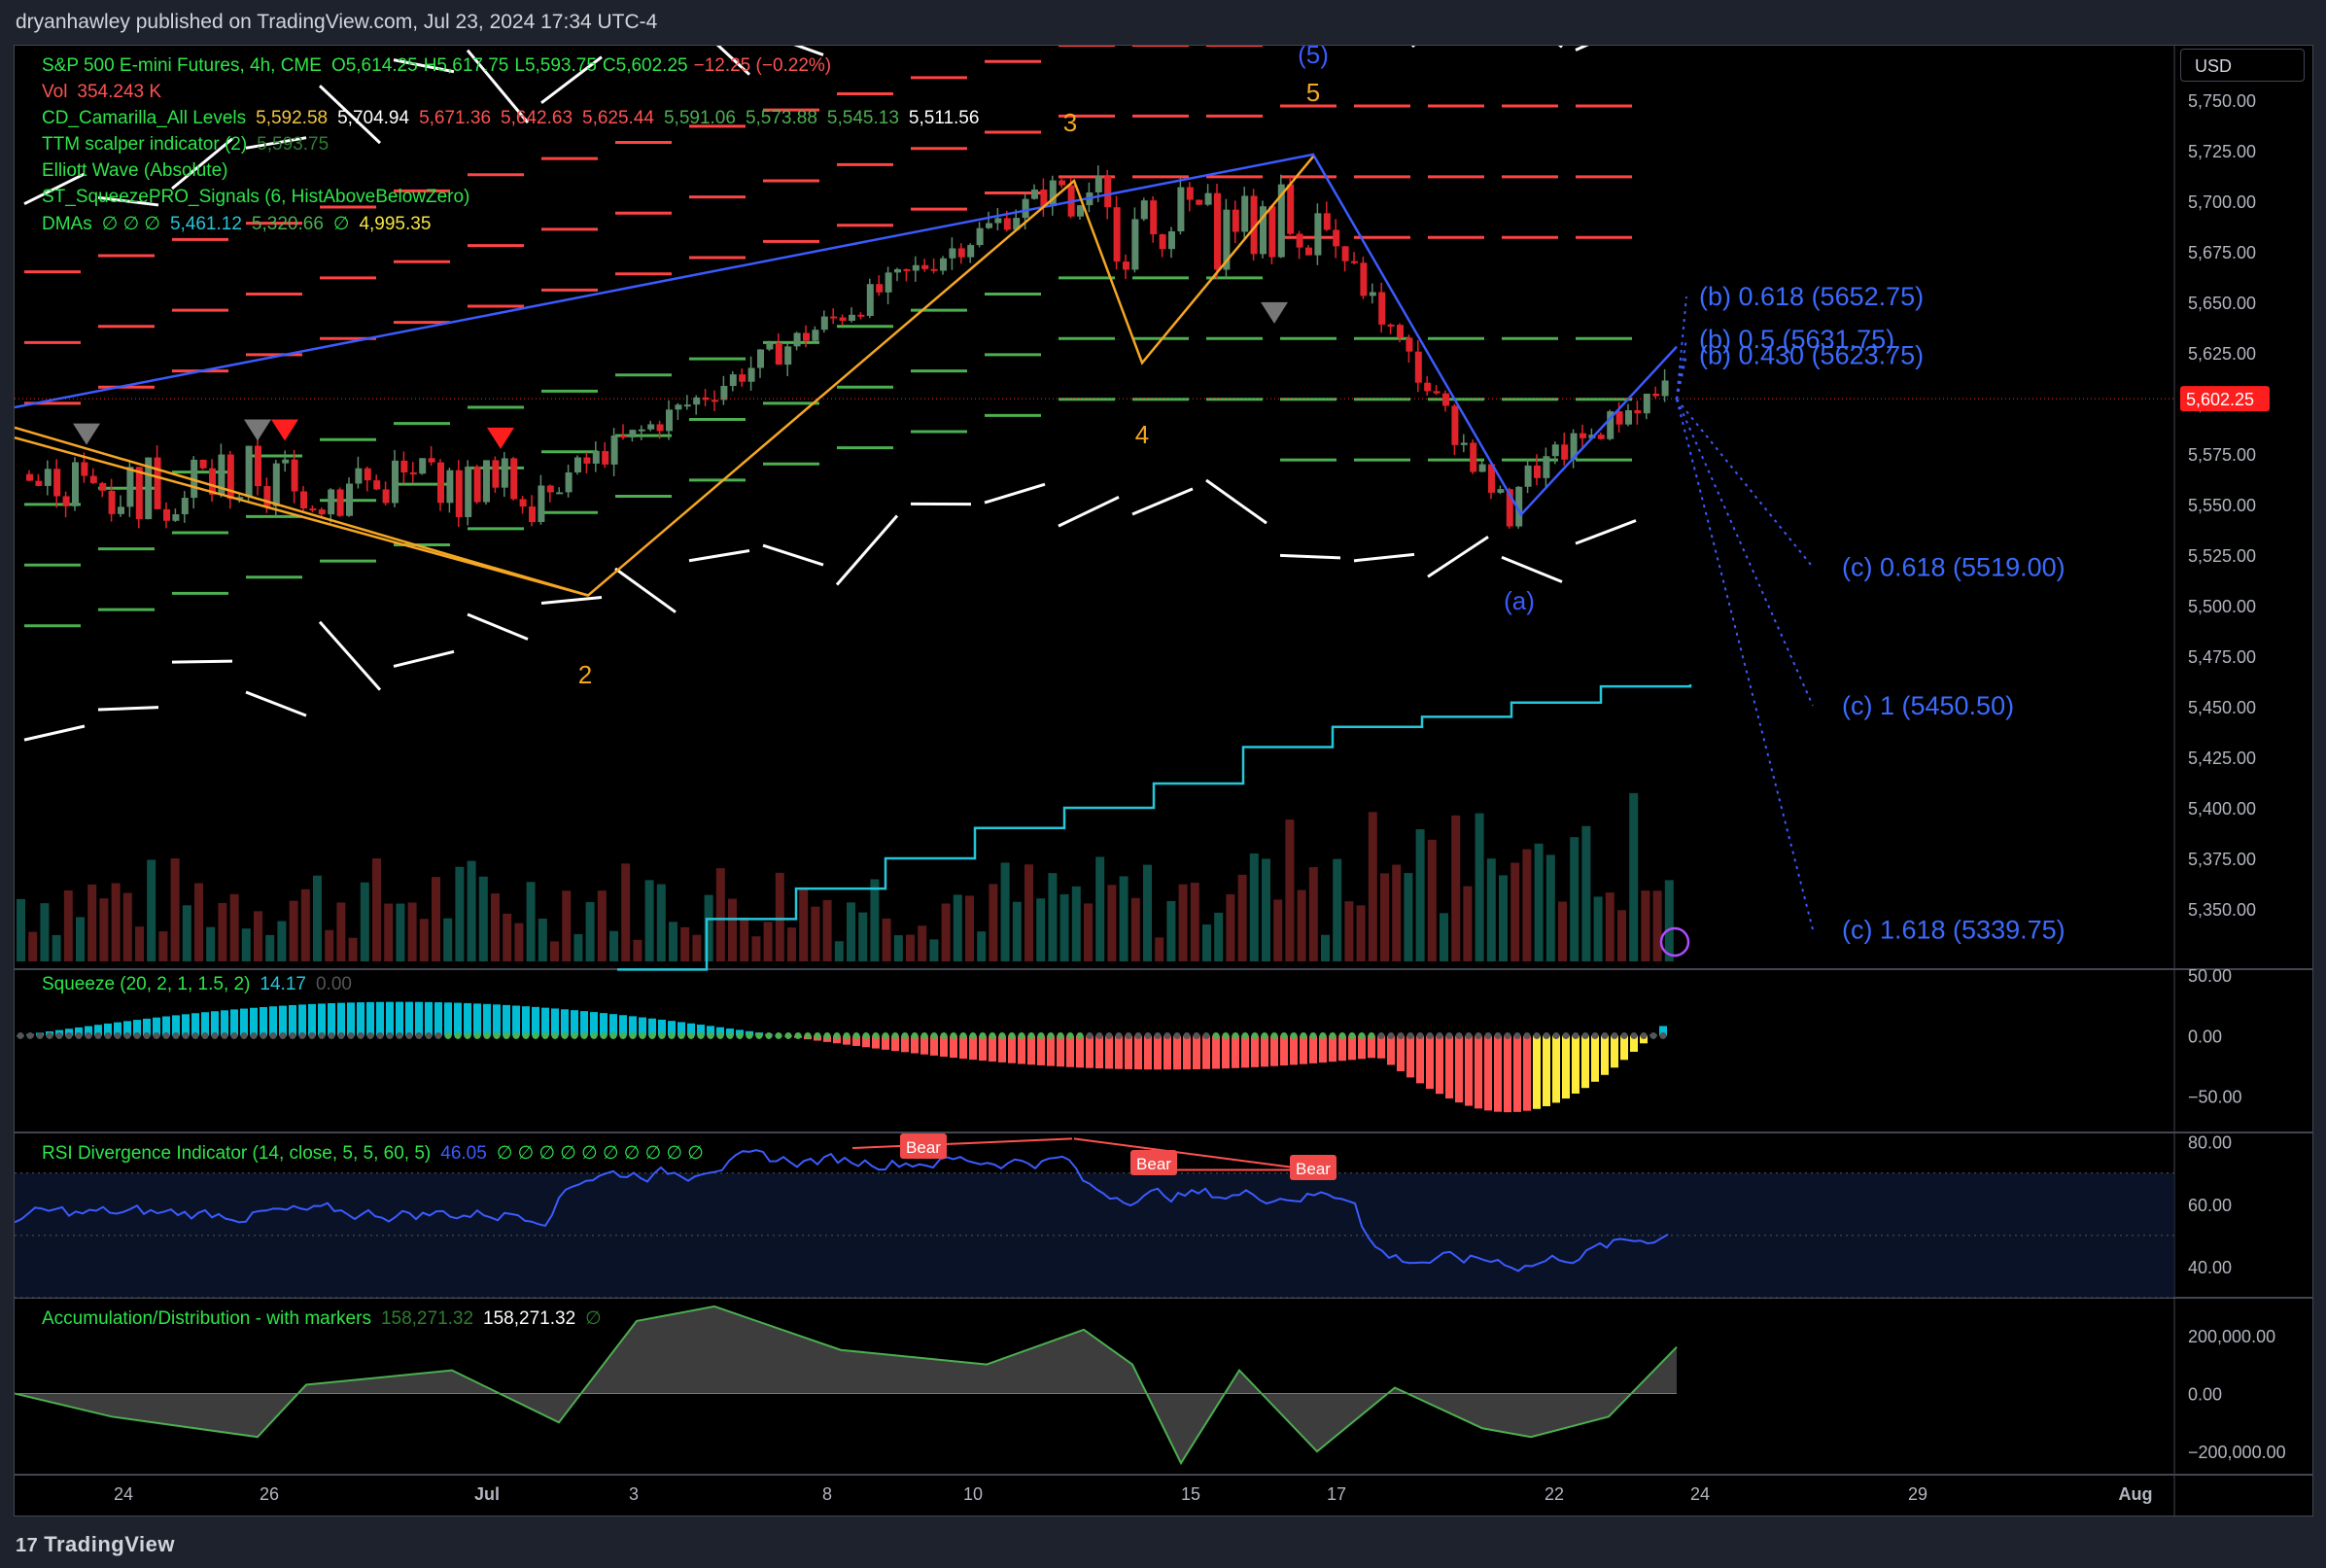  Describe the element at coordinates (67, 224) in the screenshot. I see `legend-dma-label: DMAs` at that location.